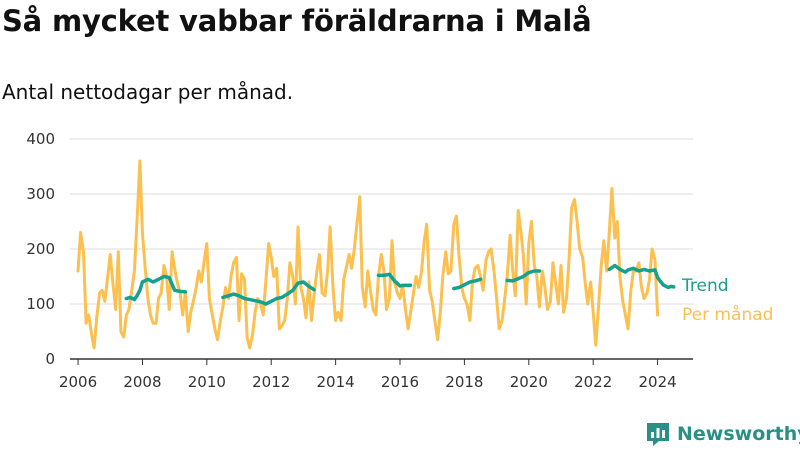 Image resolution: width=800 pixels, height=450 pixels. I want to click on x-tick-label: 2022, so click(593, 382).